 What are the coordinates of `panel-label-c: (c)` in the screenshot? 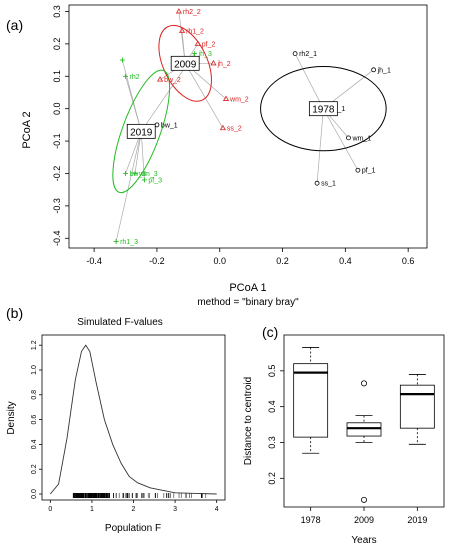 It's located at (270, 332).